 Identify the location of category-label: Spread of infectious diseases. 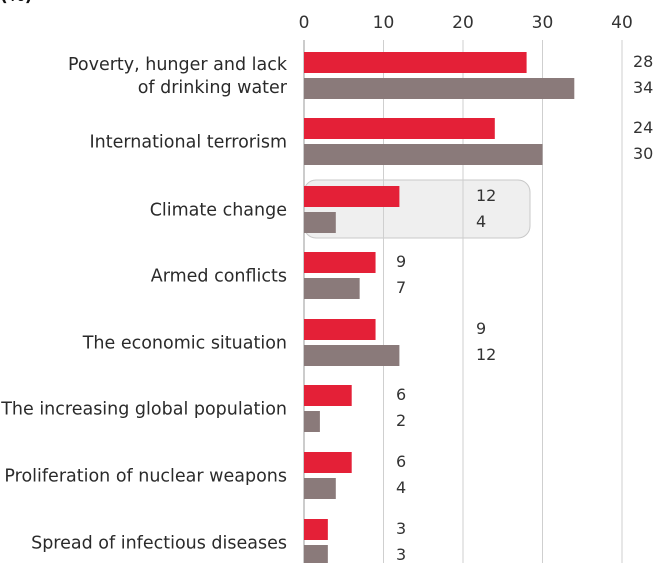
(159, 544).